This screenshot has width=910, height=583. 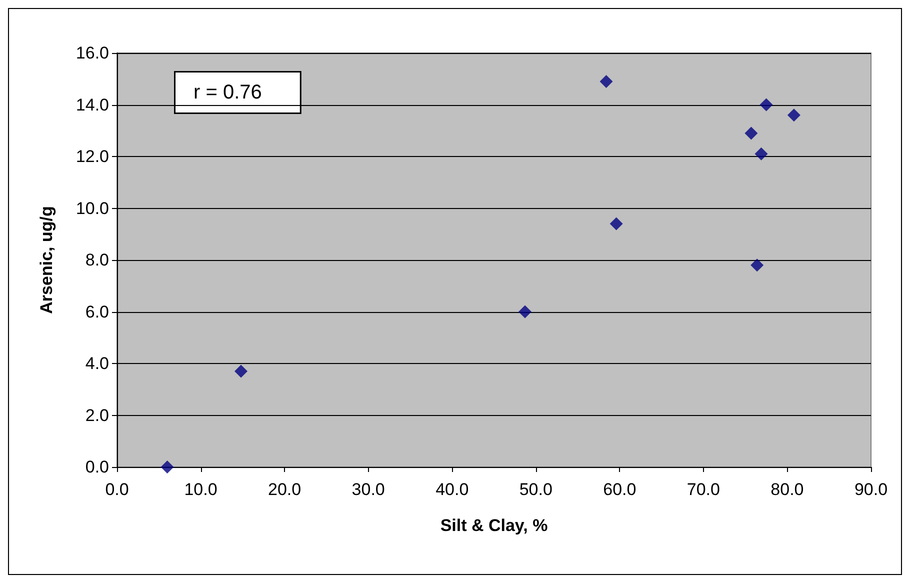 What do you see at coordinates (97, 415) in the screenshot?
I see `y-tick-label: 2.0` at bounding box center [97, 415].